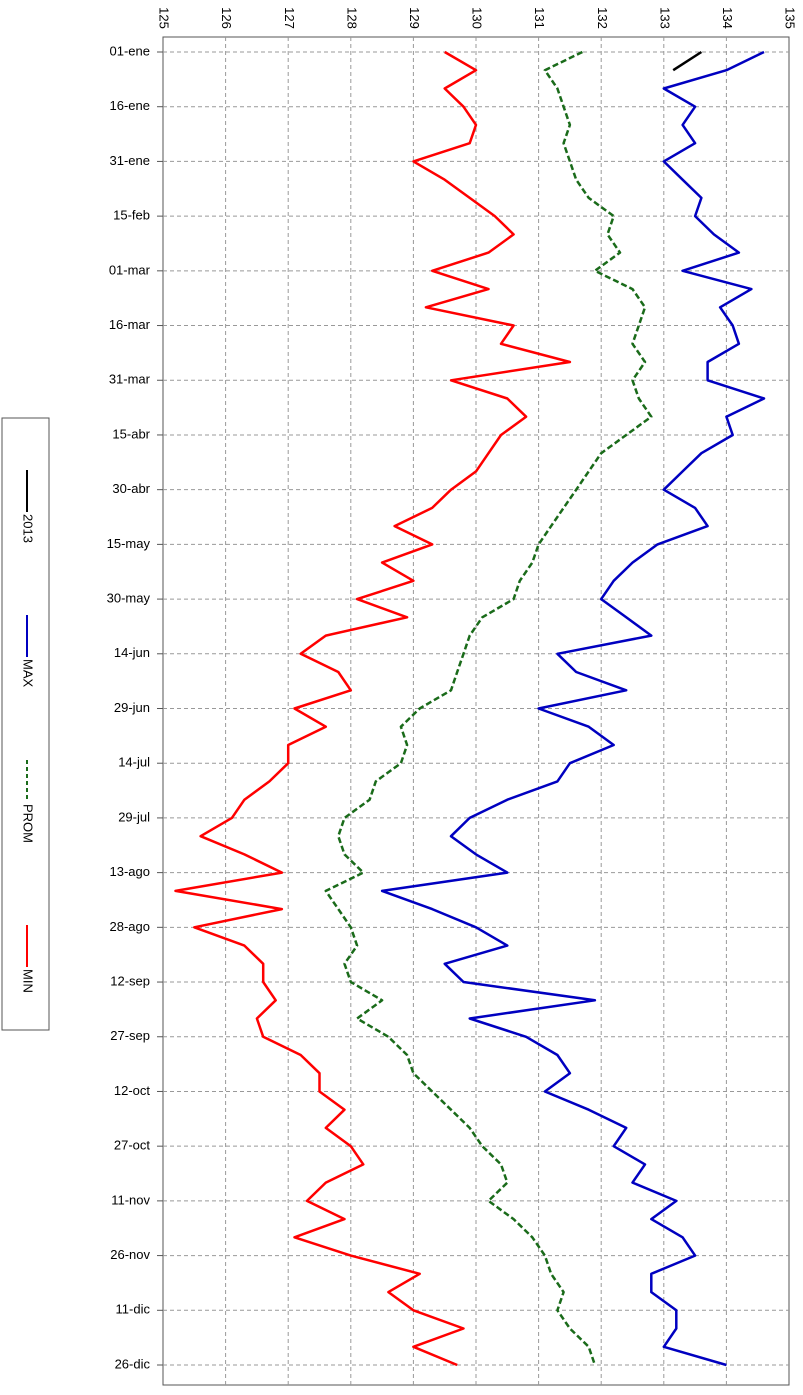  What do you see at coordinates (130, 871) in the screenshot?
I see `category-label: 13-ago` at bounding box center [130, 871].